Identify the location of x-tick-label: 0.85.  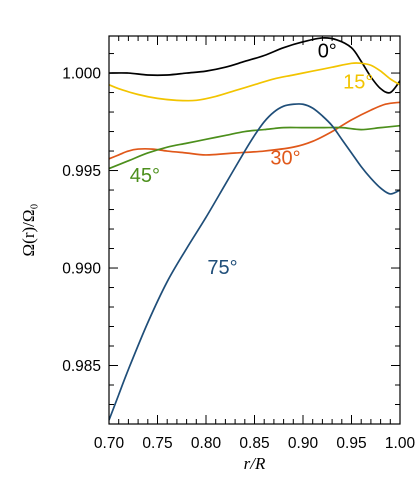
(254, 443).